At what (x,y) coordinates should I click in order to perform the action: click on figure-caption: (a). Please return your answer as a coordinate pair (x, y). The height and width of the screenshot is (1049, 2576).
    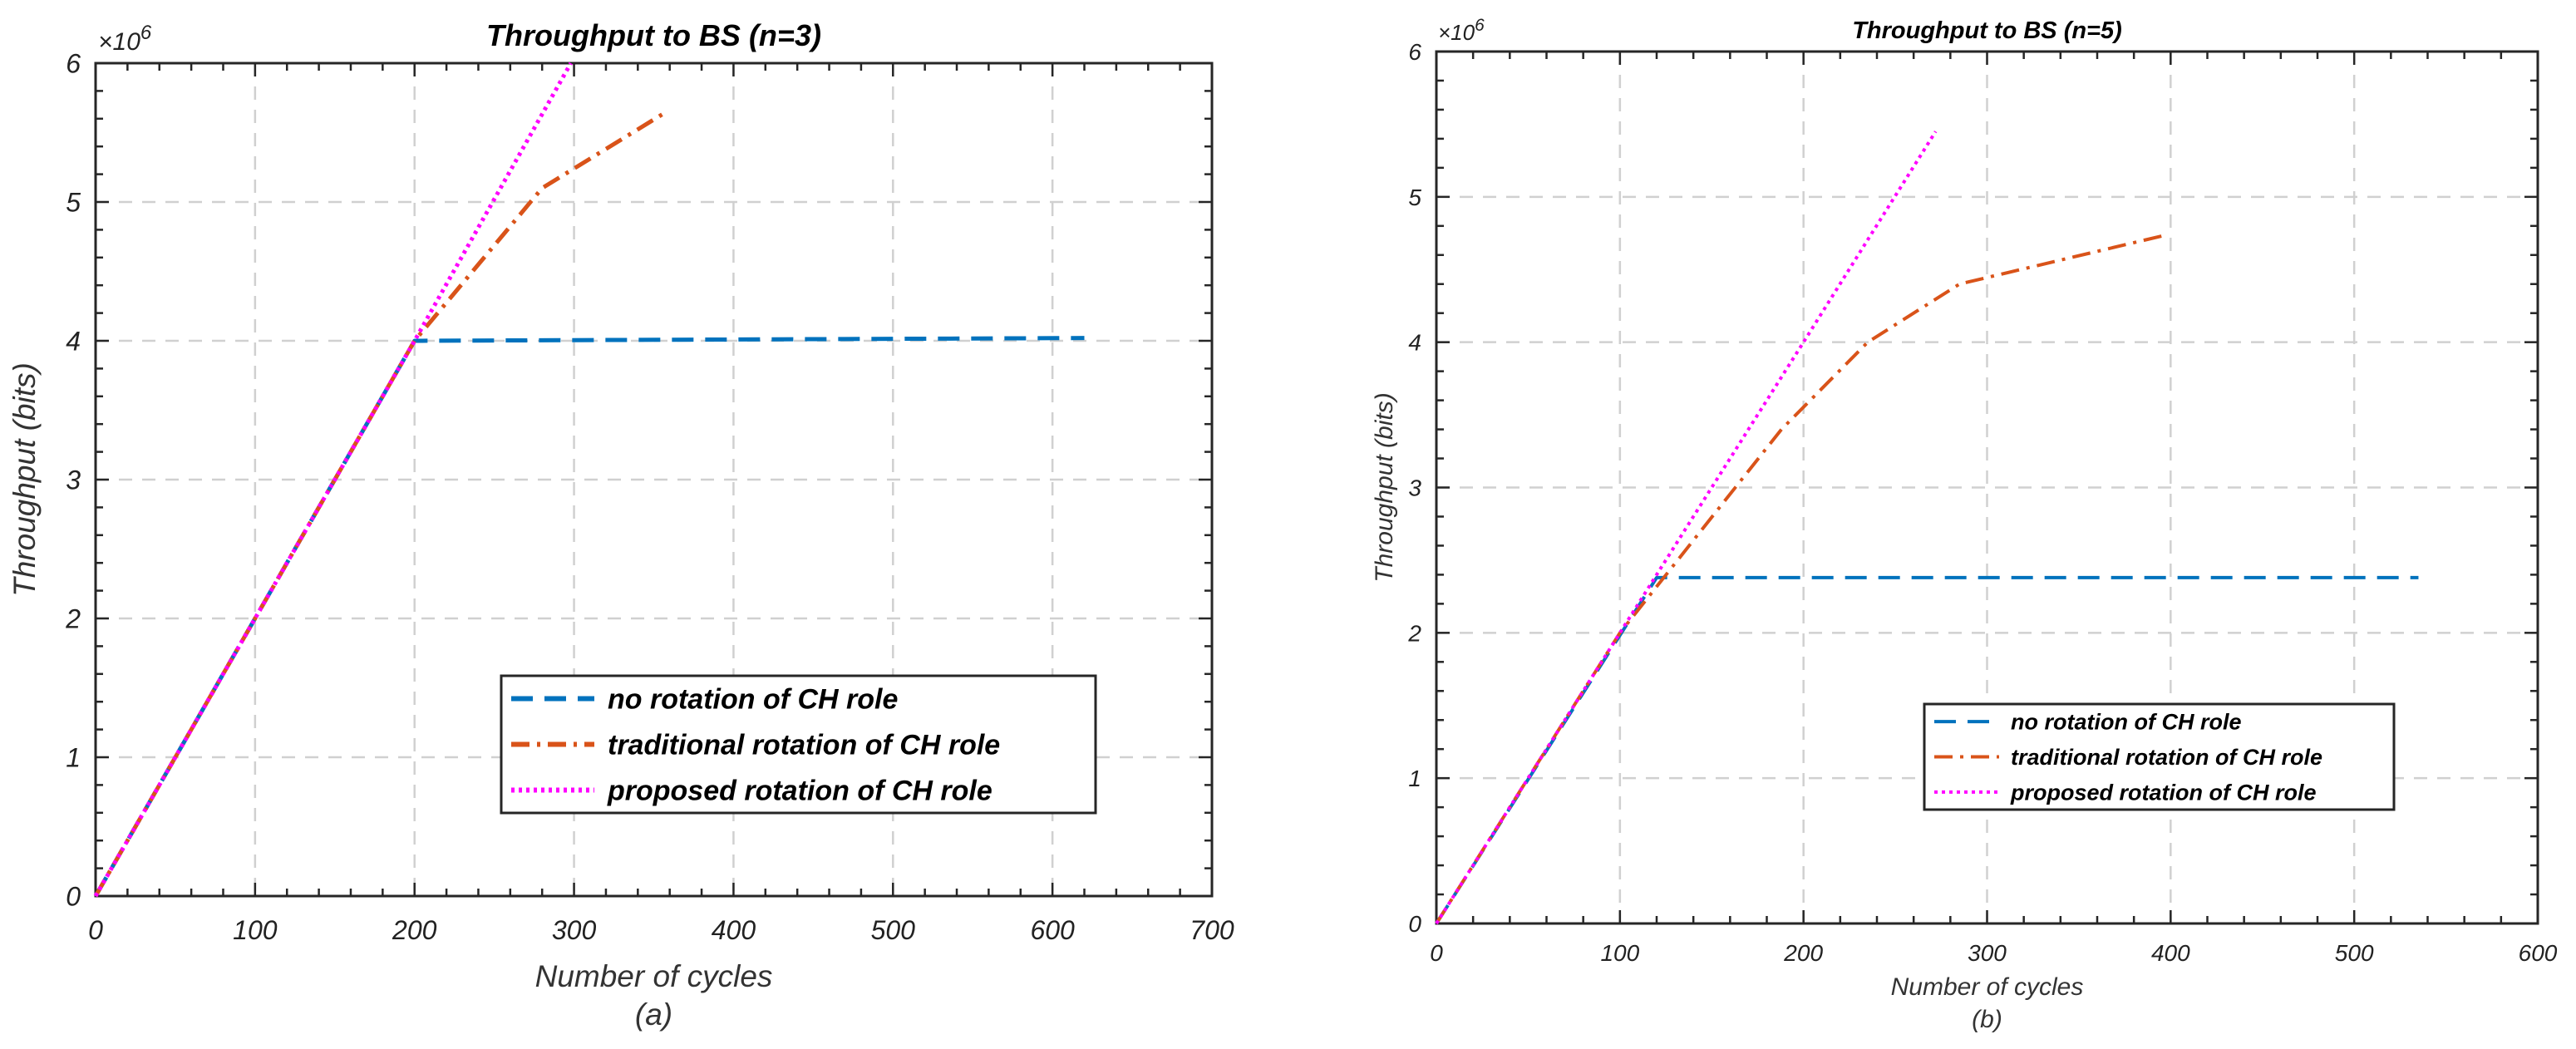
    Looking at the image, I should click on (653, 1015).